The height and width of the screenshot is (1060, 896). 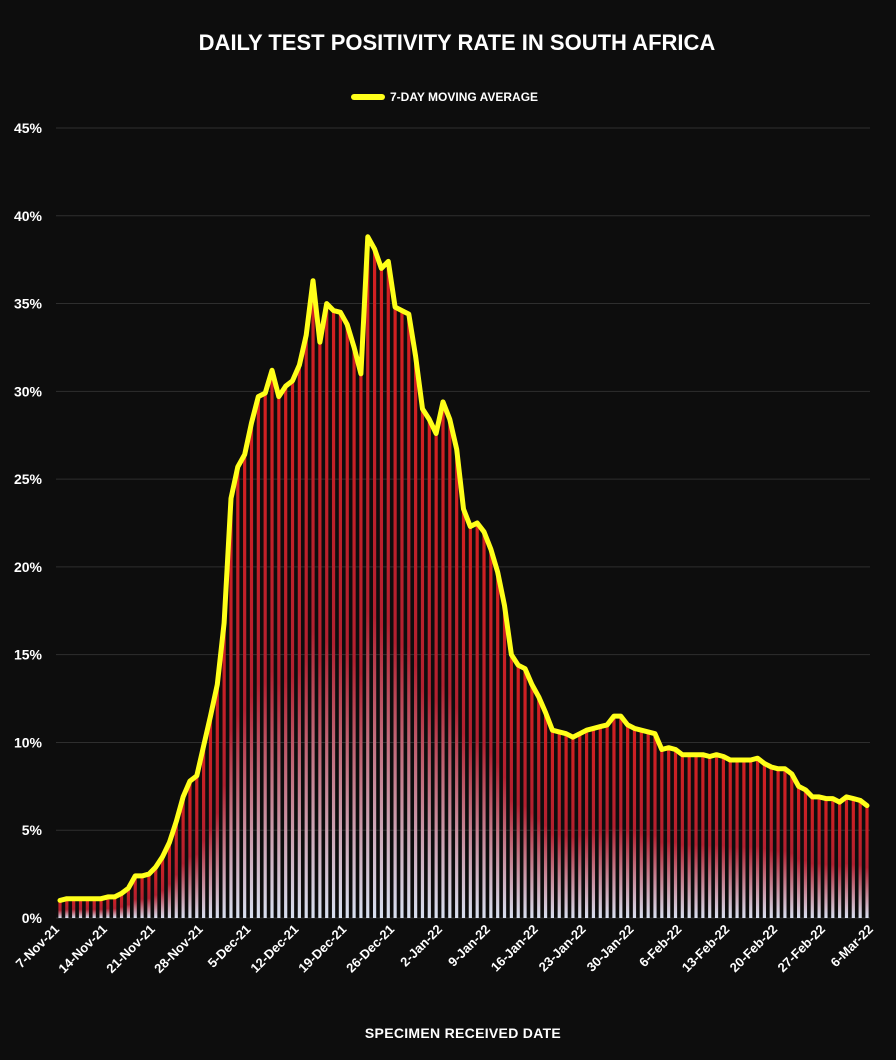 What do you see at coordinates (32, 830) in the screenshot?
I see `y-tick-label: 5%` at bounding box center [32, 830].